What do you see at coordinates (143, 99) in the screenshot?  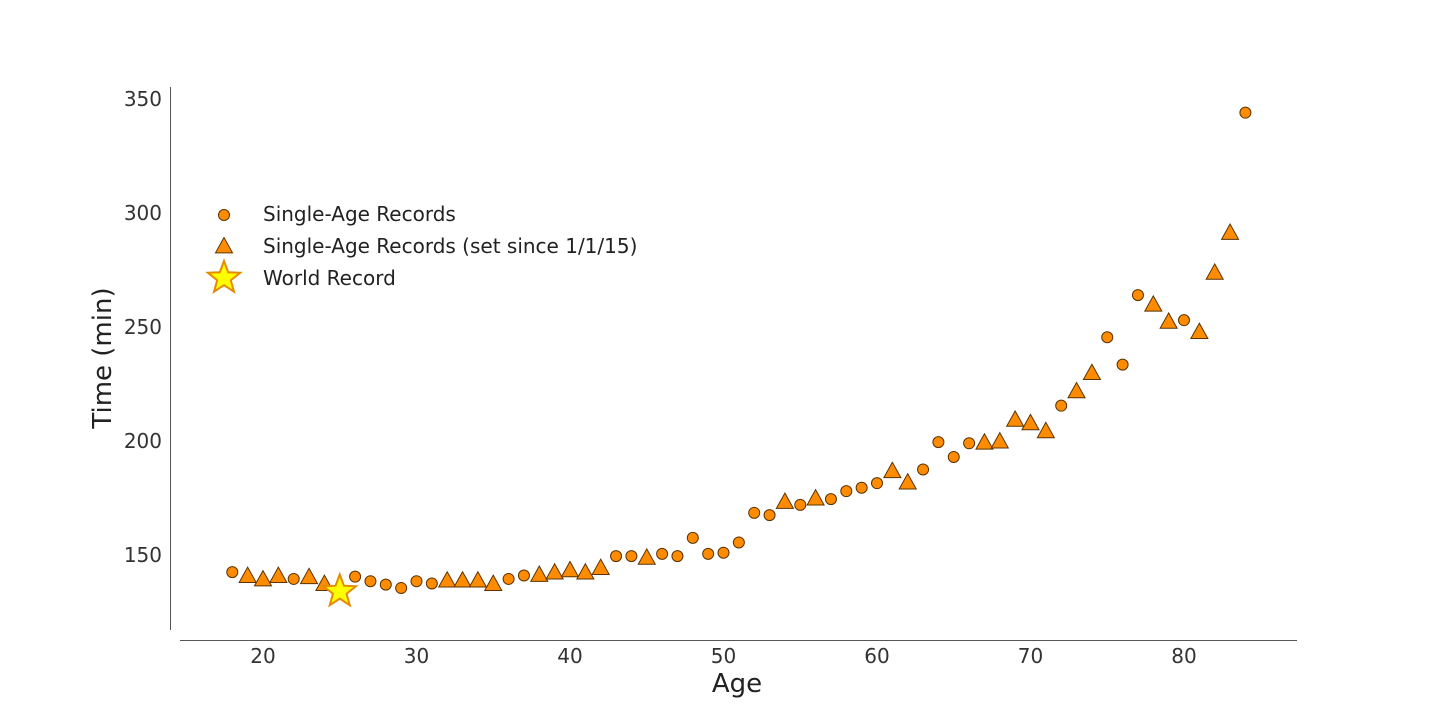 I see `y-tick-label: 350` at bounding box center [143, 99].